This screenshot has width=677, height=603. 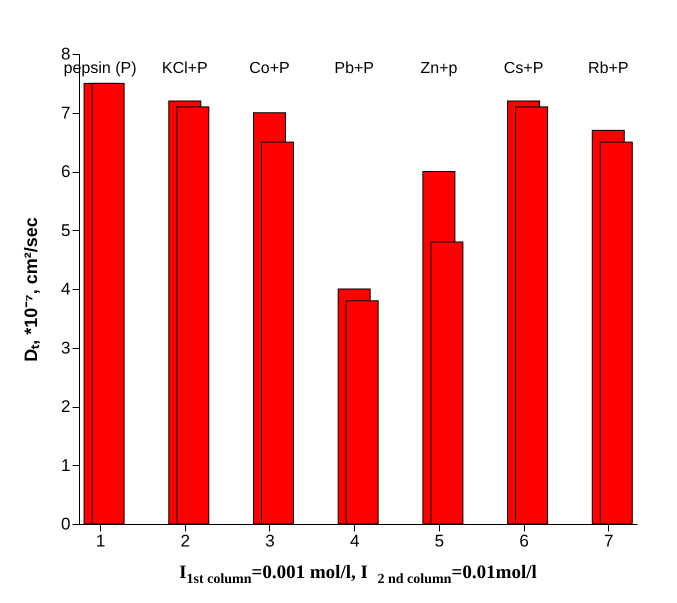 What do you see at coordinates (101, 541) in the screenshot?
I see `x-tick-label: 1` at bounding box center [101, 541].